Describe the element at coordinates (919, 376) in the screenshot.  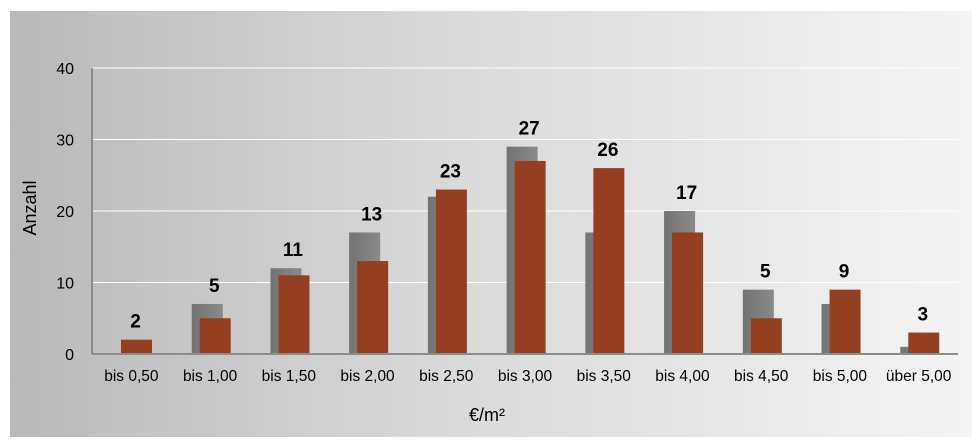
I see `x-category-label: über 5,00` at that location.